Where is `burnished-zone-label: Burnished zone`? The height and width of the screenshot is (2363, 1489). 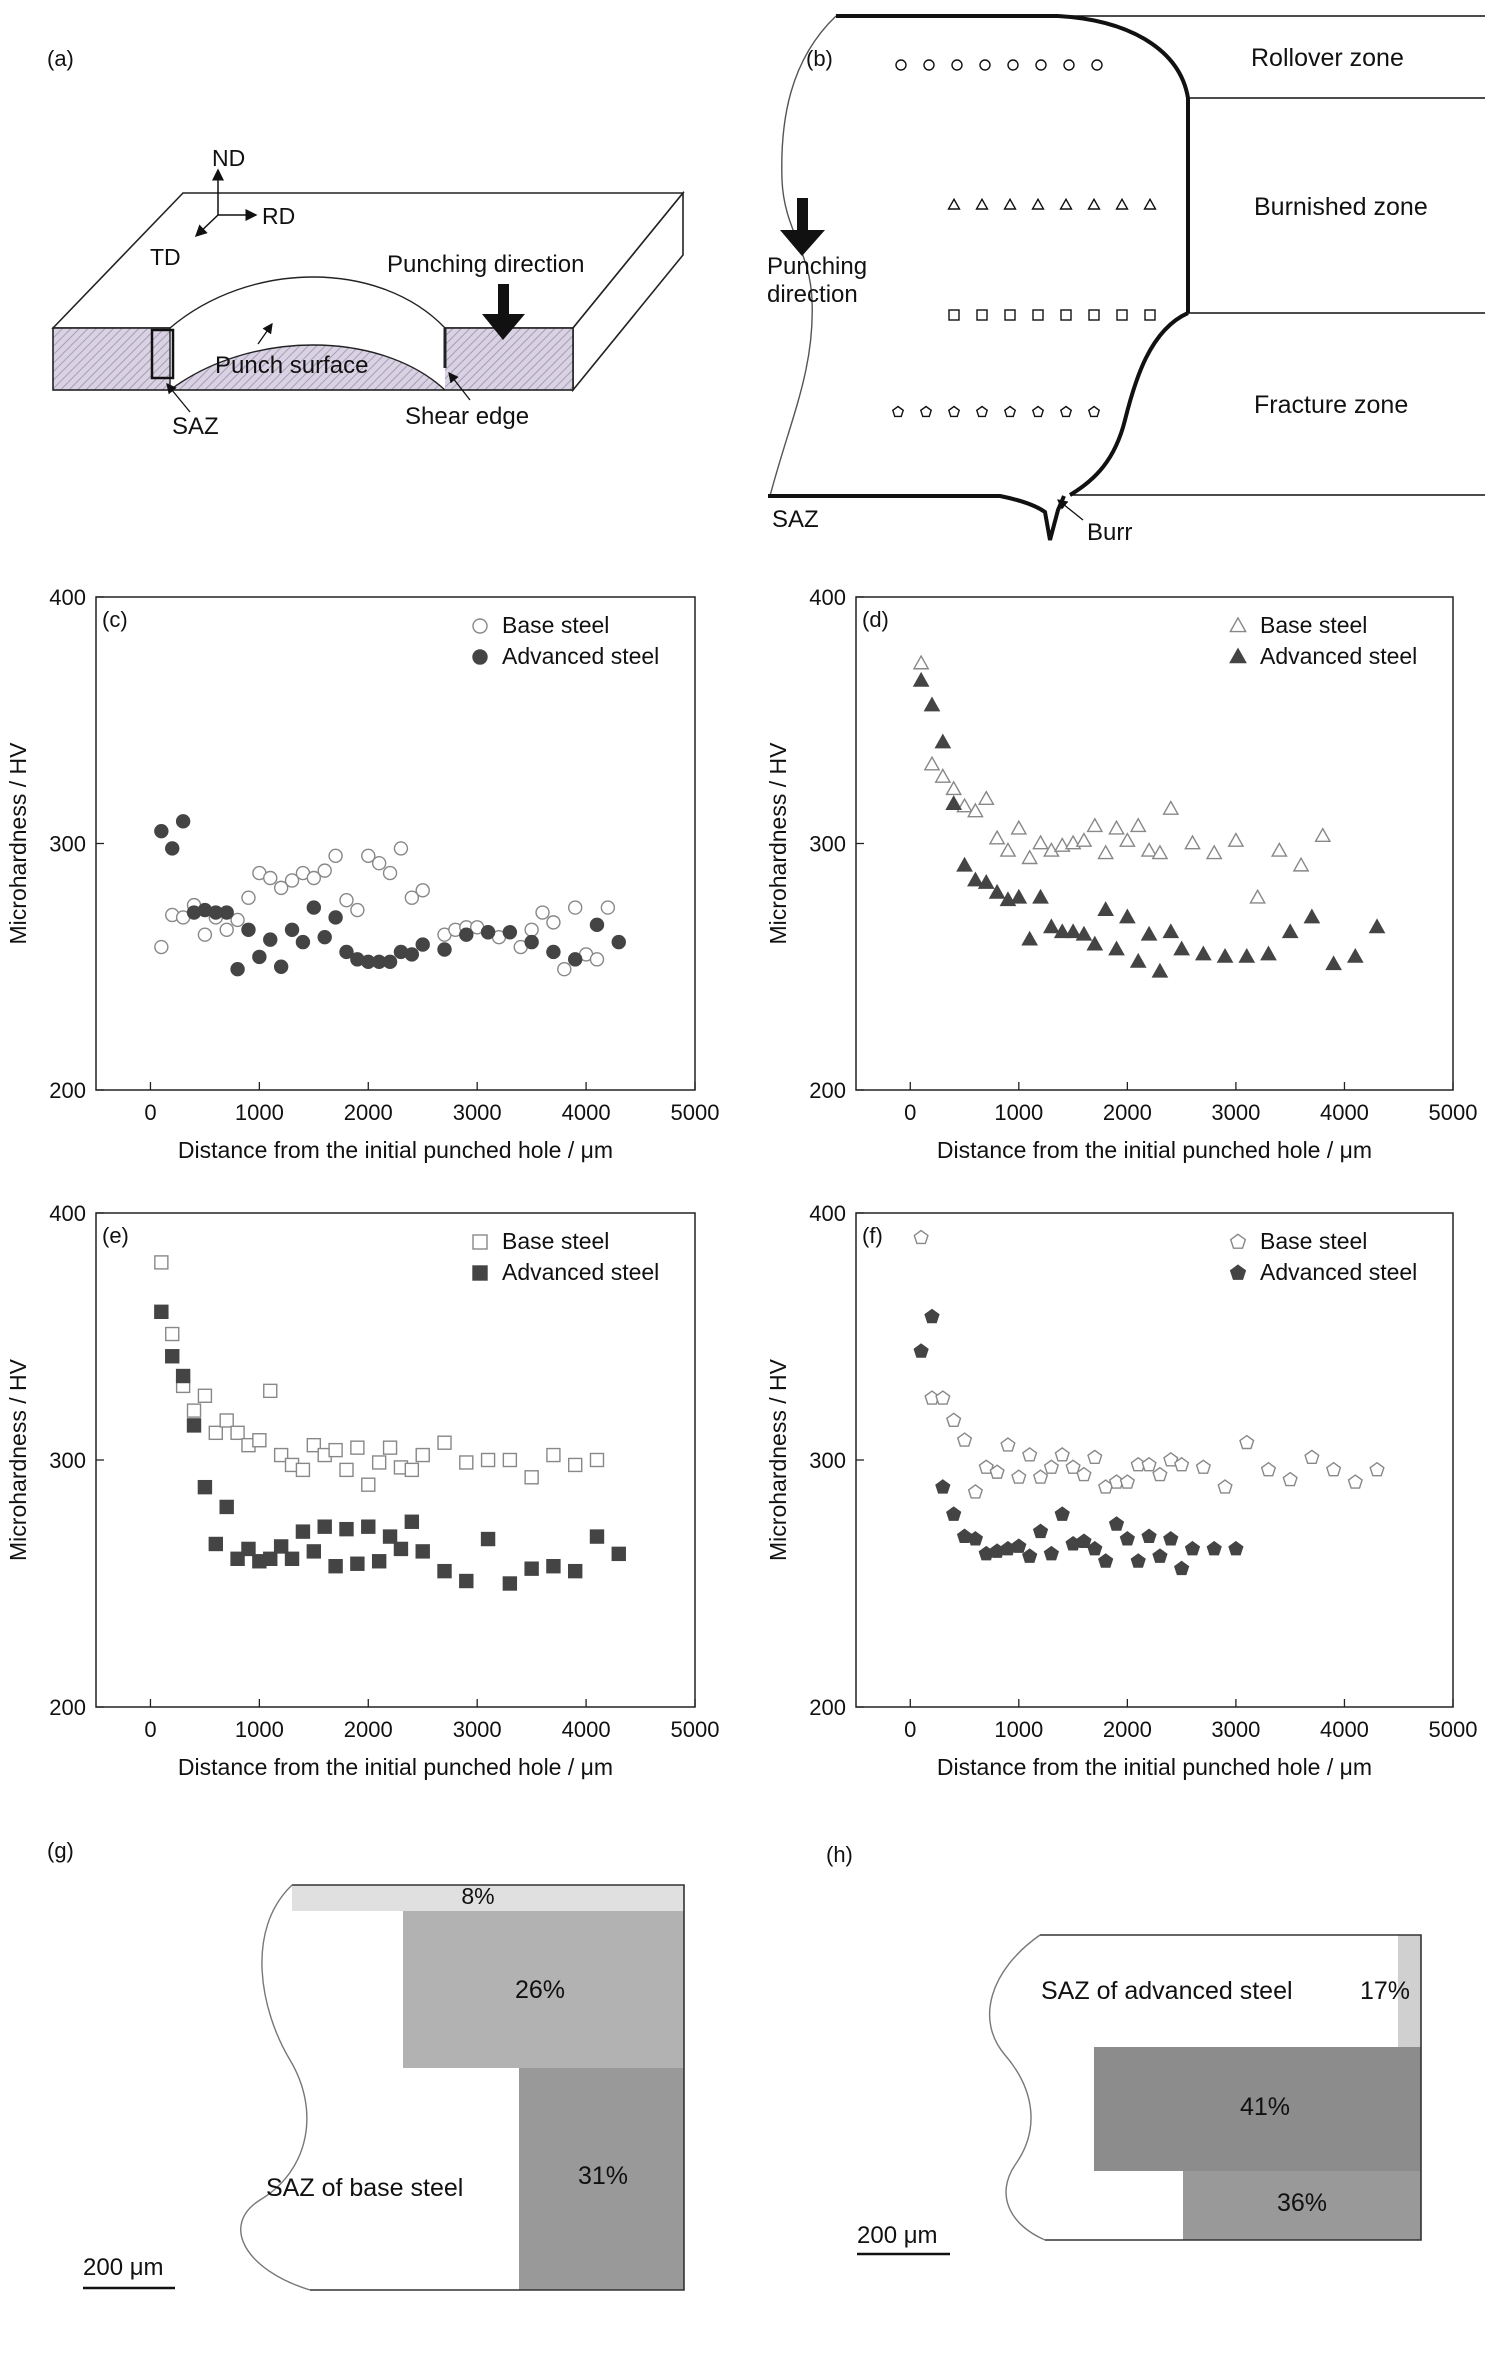 burnished-zone-label: Burnished zone is located at coordinates (1341, 207).